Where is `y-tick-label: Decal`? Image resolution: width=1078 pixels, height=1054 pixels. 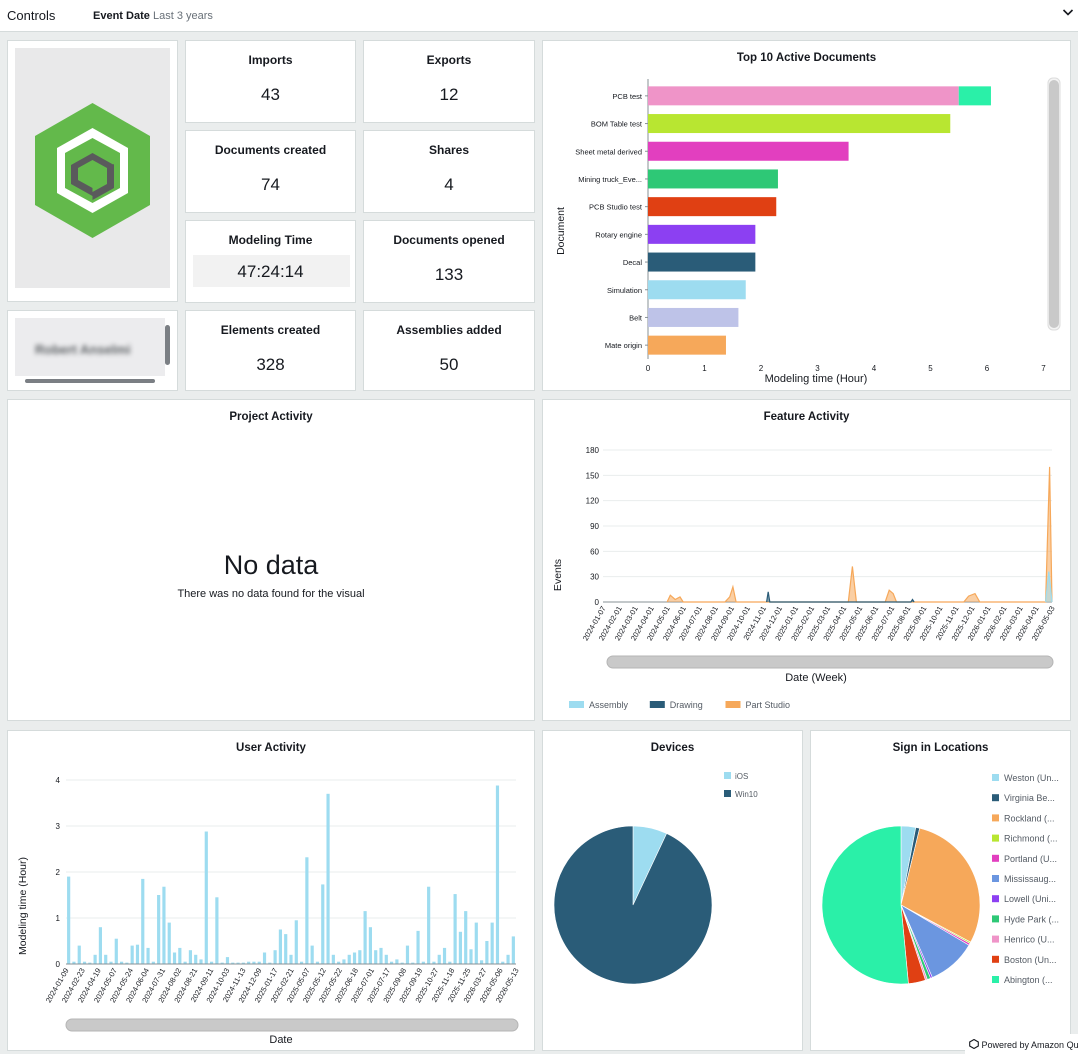 y-tick-label: Decal is located at coordinates (633, 262).